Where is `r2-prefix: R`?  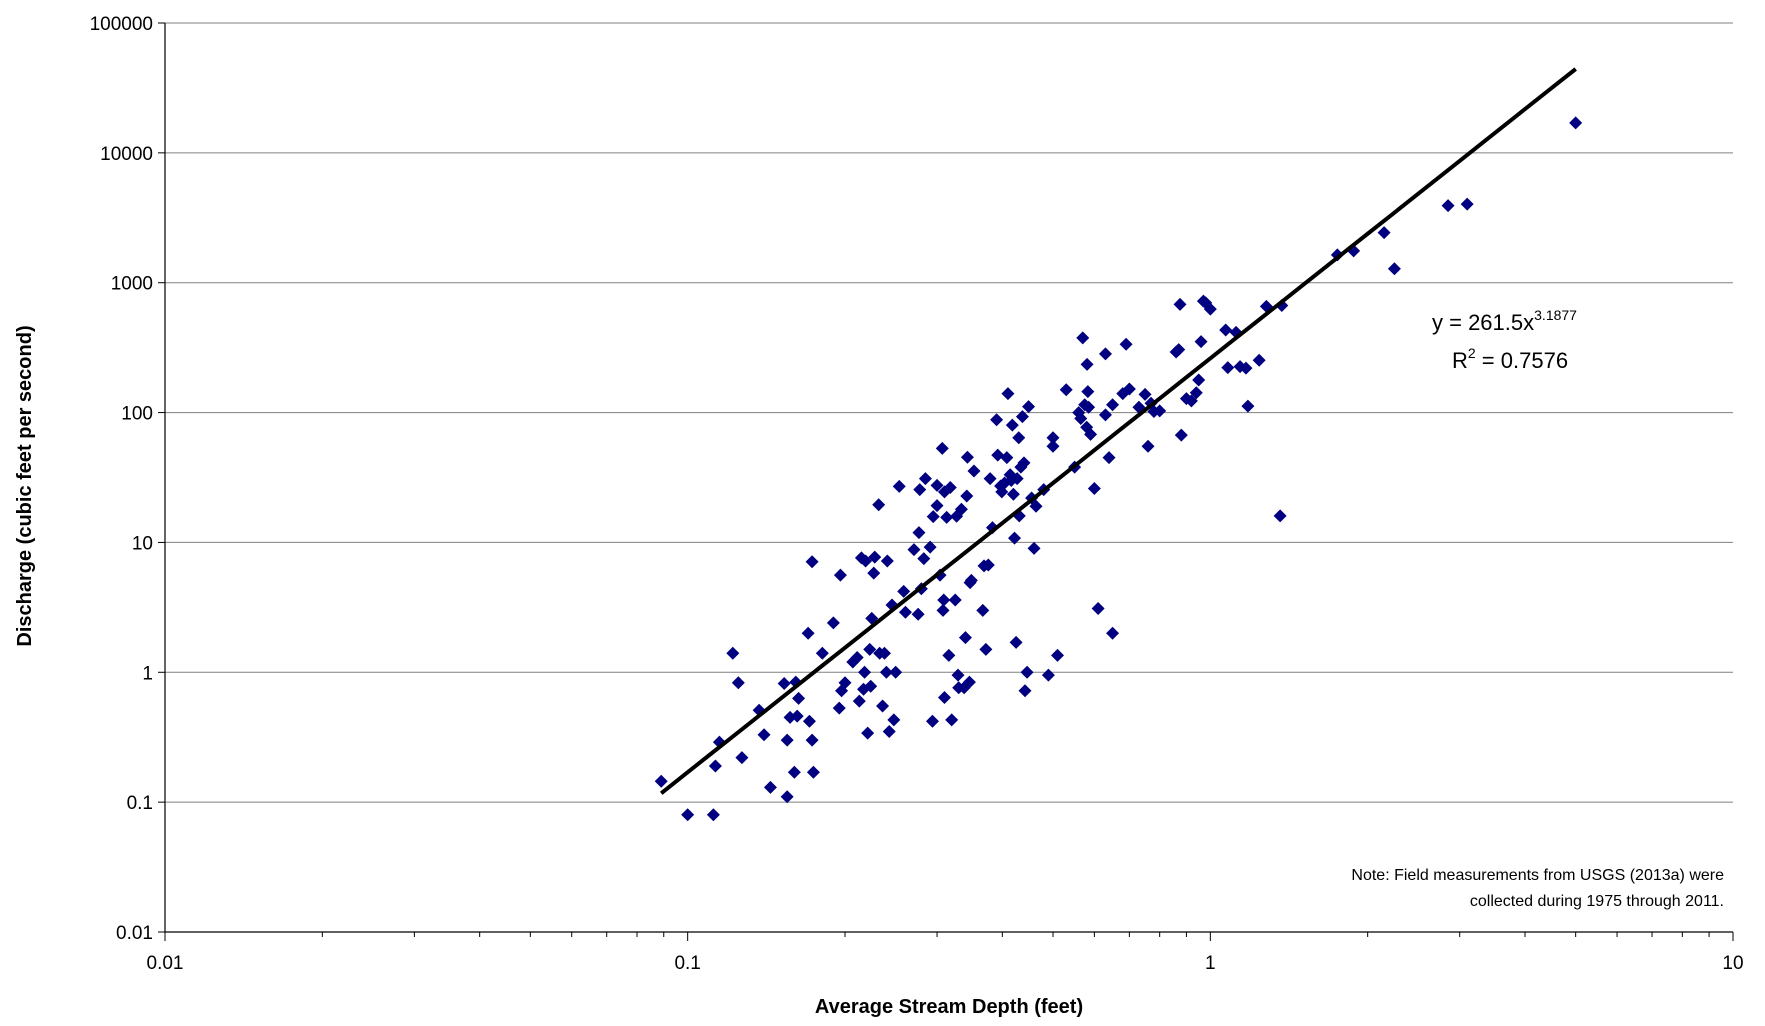 r2-prefix: R is located at coordinates (1460, 360).